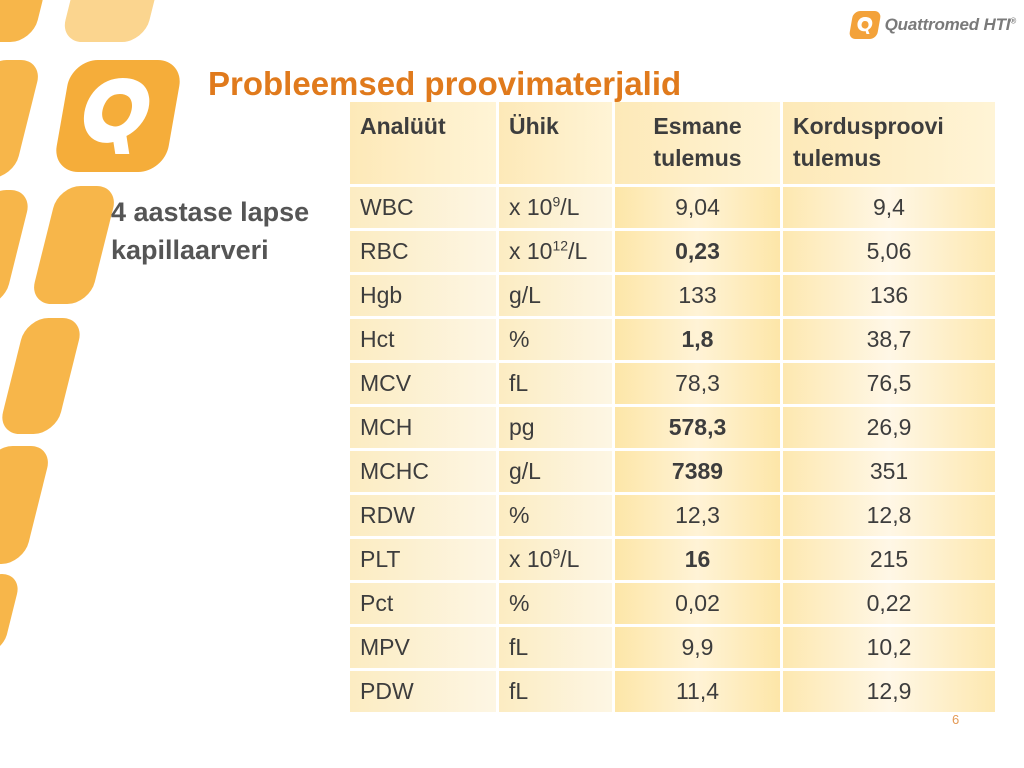  I want to click on table-row: MCV fL 78,3 76,5, so click(672, 383).